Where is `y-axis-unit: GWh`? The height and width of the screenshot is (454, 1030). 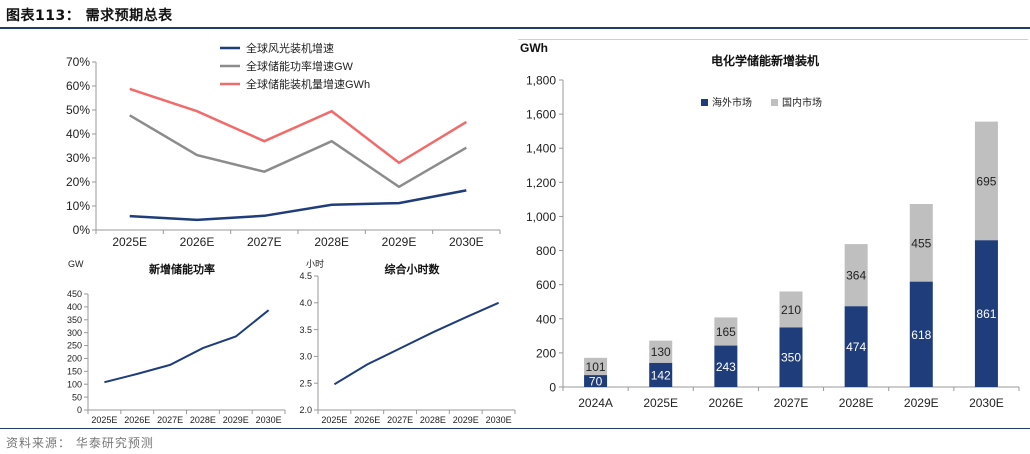 y-axis-unit: GWh is located at coordinates (534, 48).